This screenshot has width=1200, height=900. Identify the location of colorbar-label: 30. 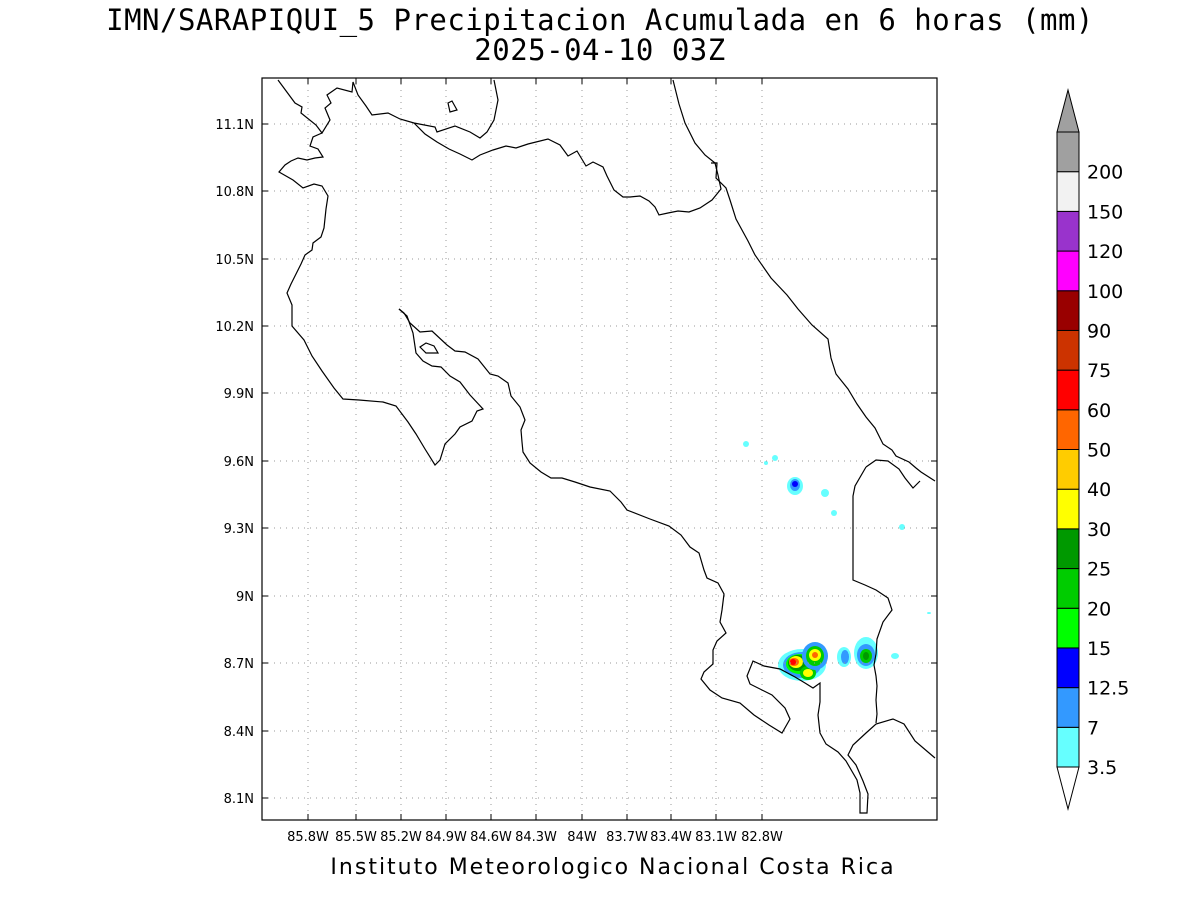
(1099, 530).